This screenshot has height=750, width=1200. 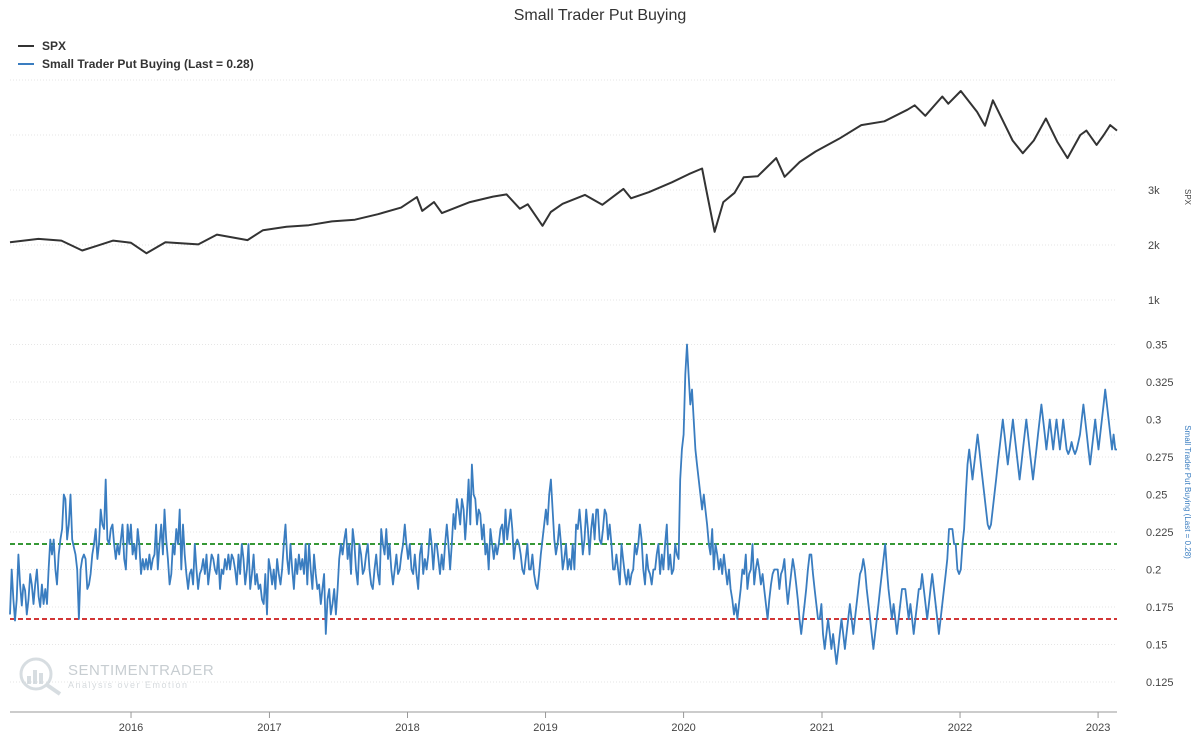 What do you see at coordinates (1153, 421) in the screenshot?
I see `put-tick-label: 0.3` at bounding box center [1153, 421].